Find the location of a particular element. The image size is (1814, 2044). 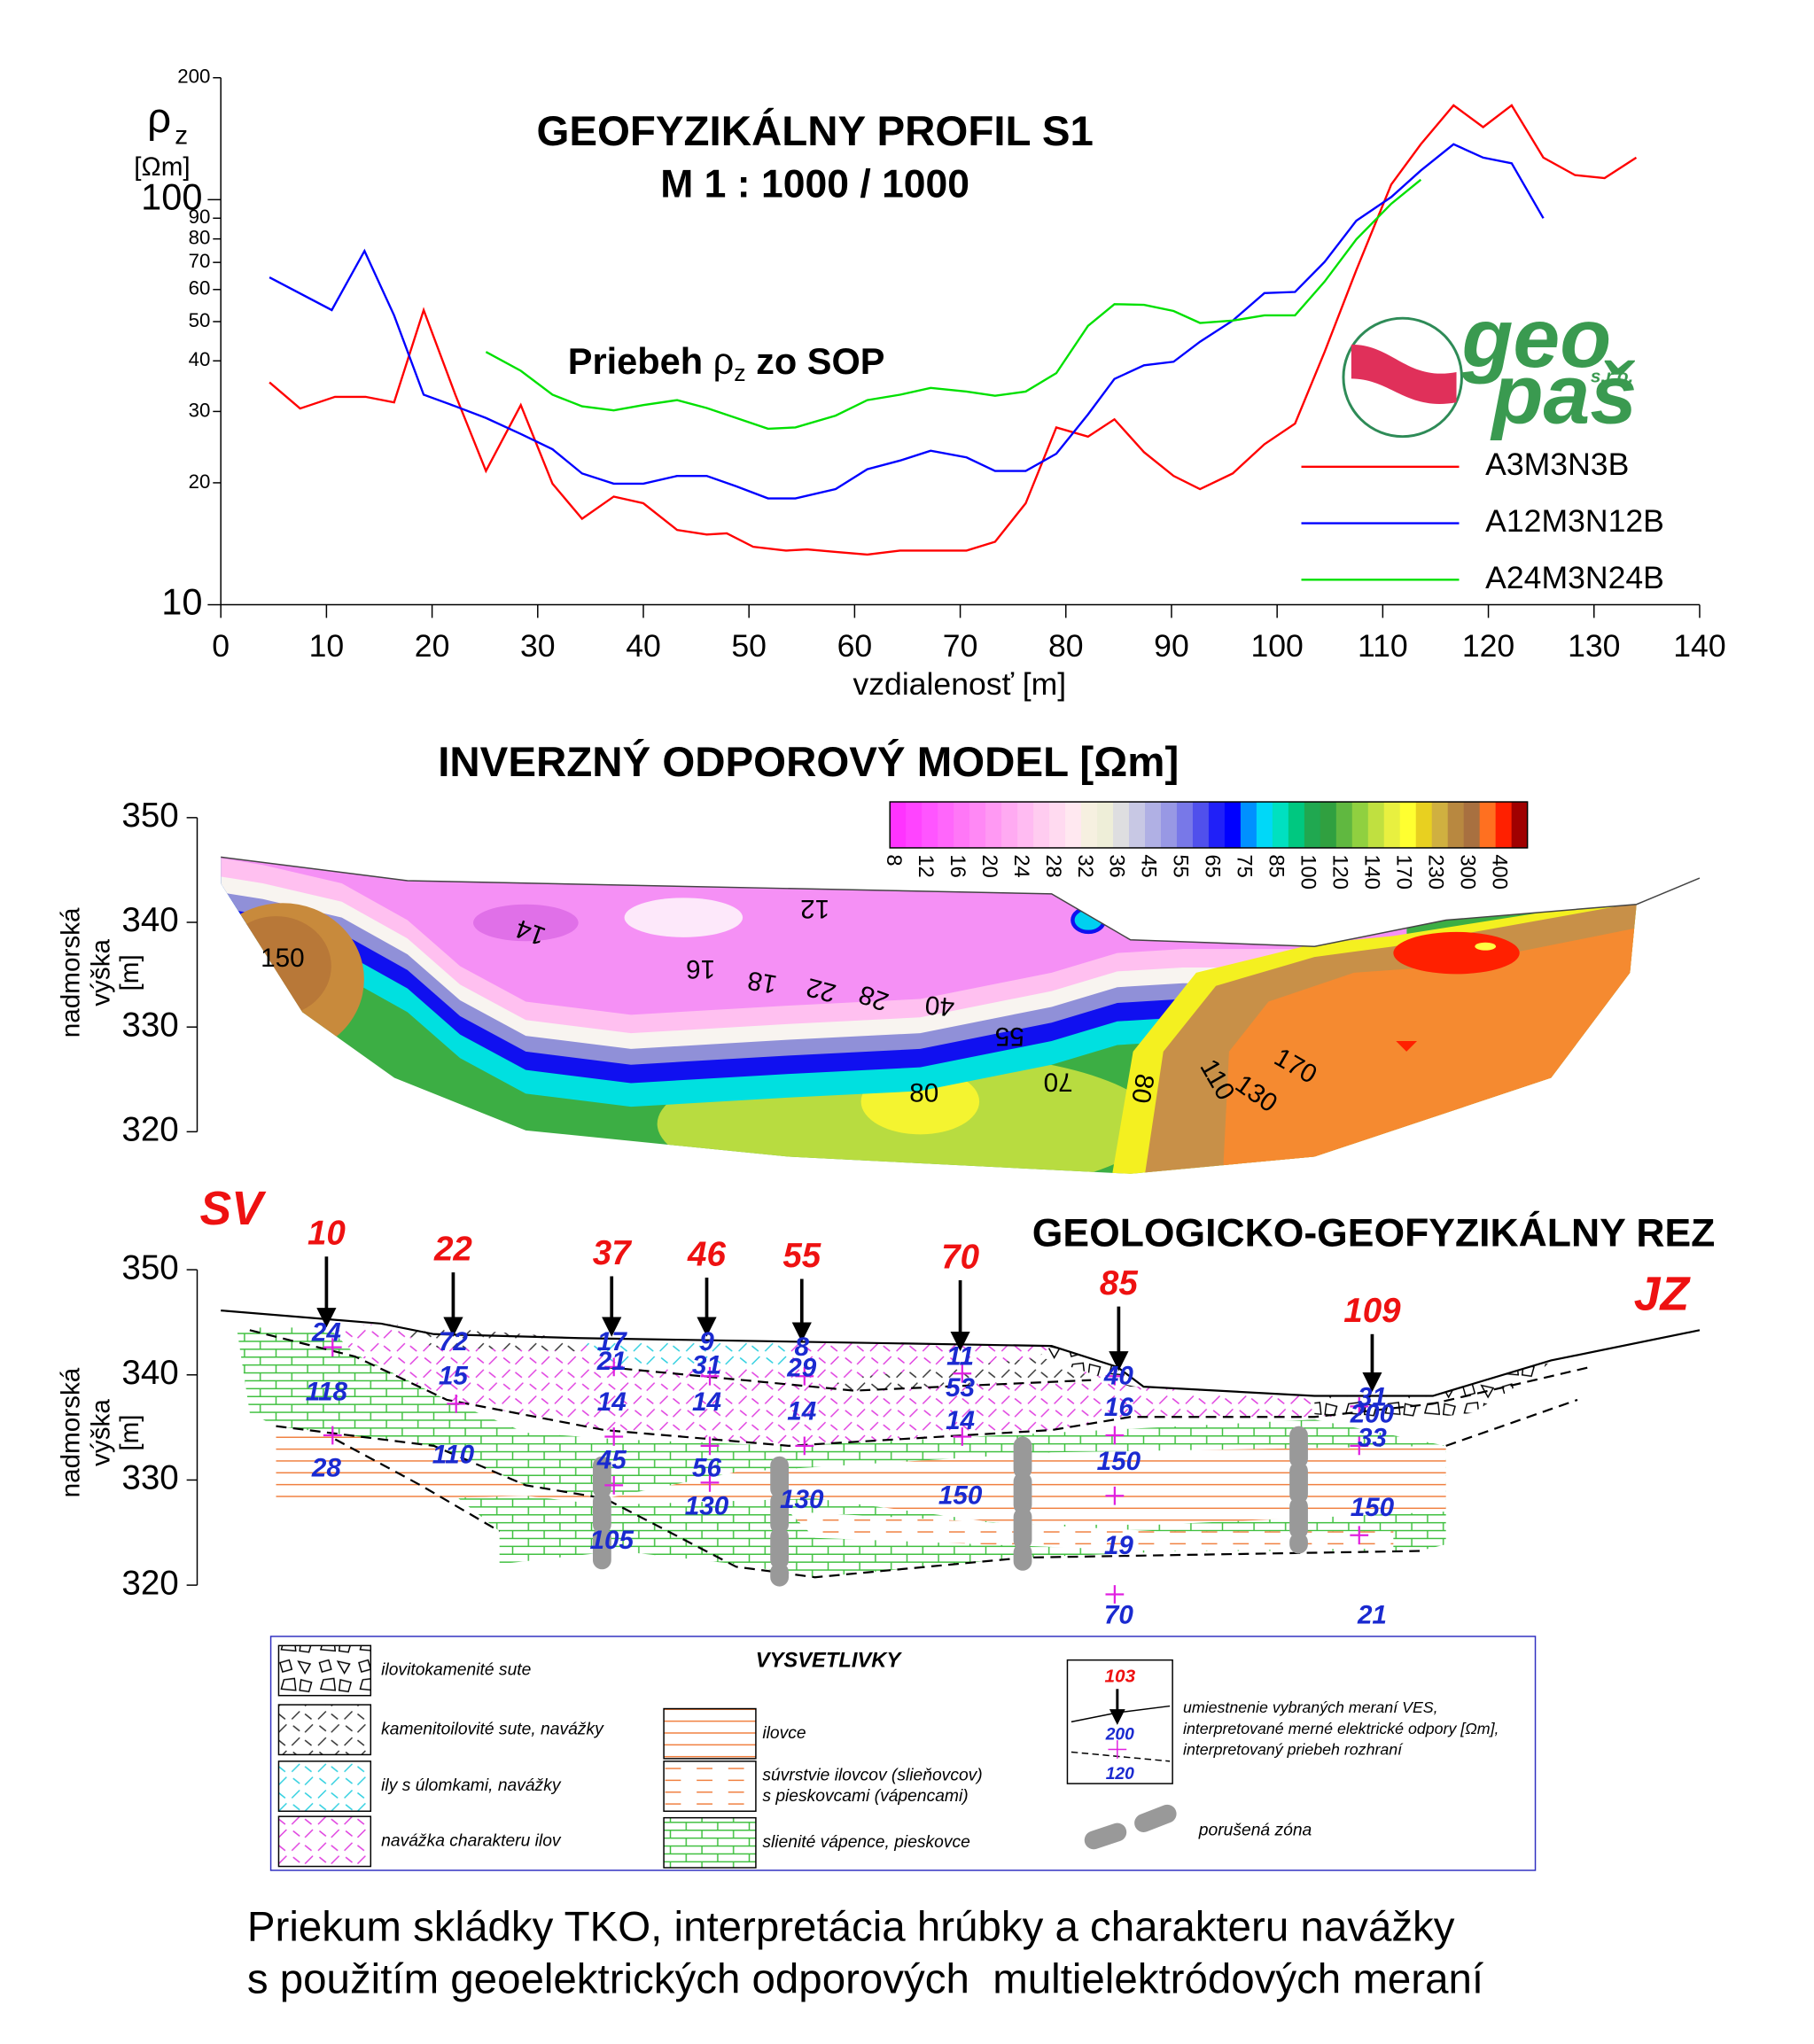

colorbar-label: 75 is located at coordinates (1244, 865).